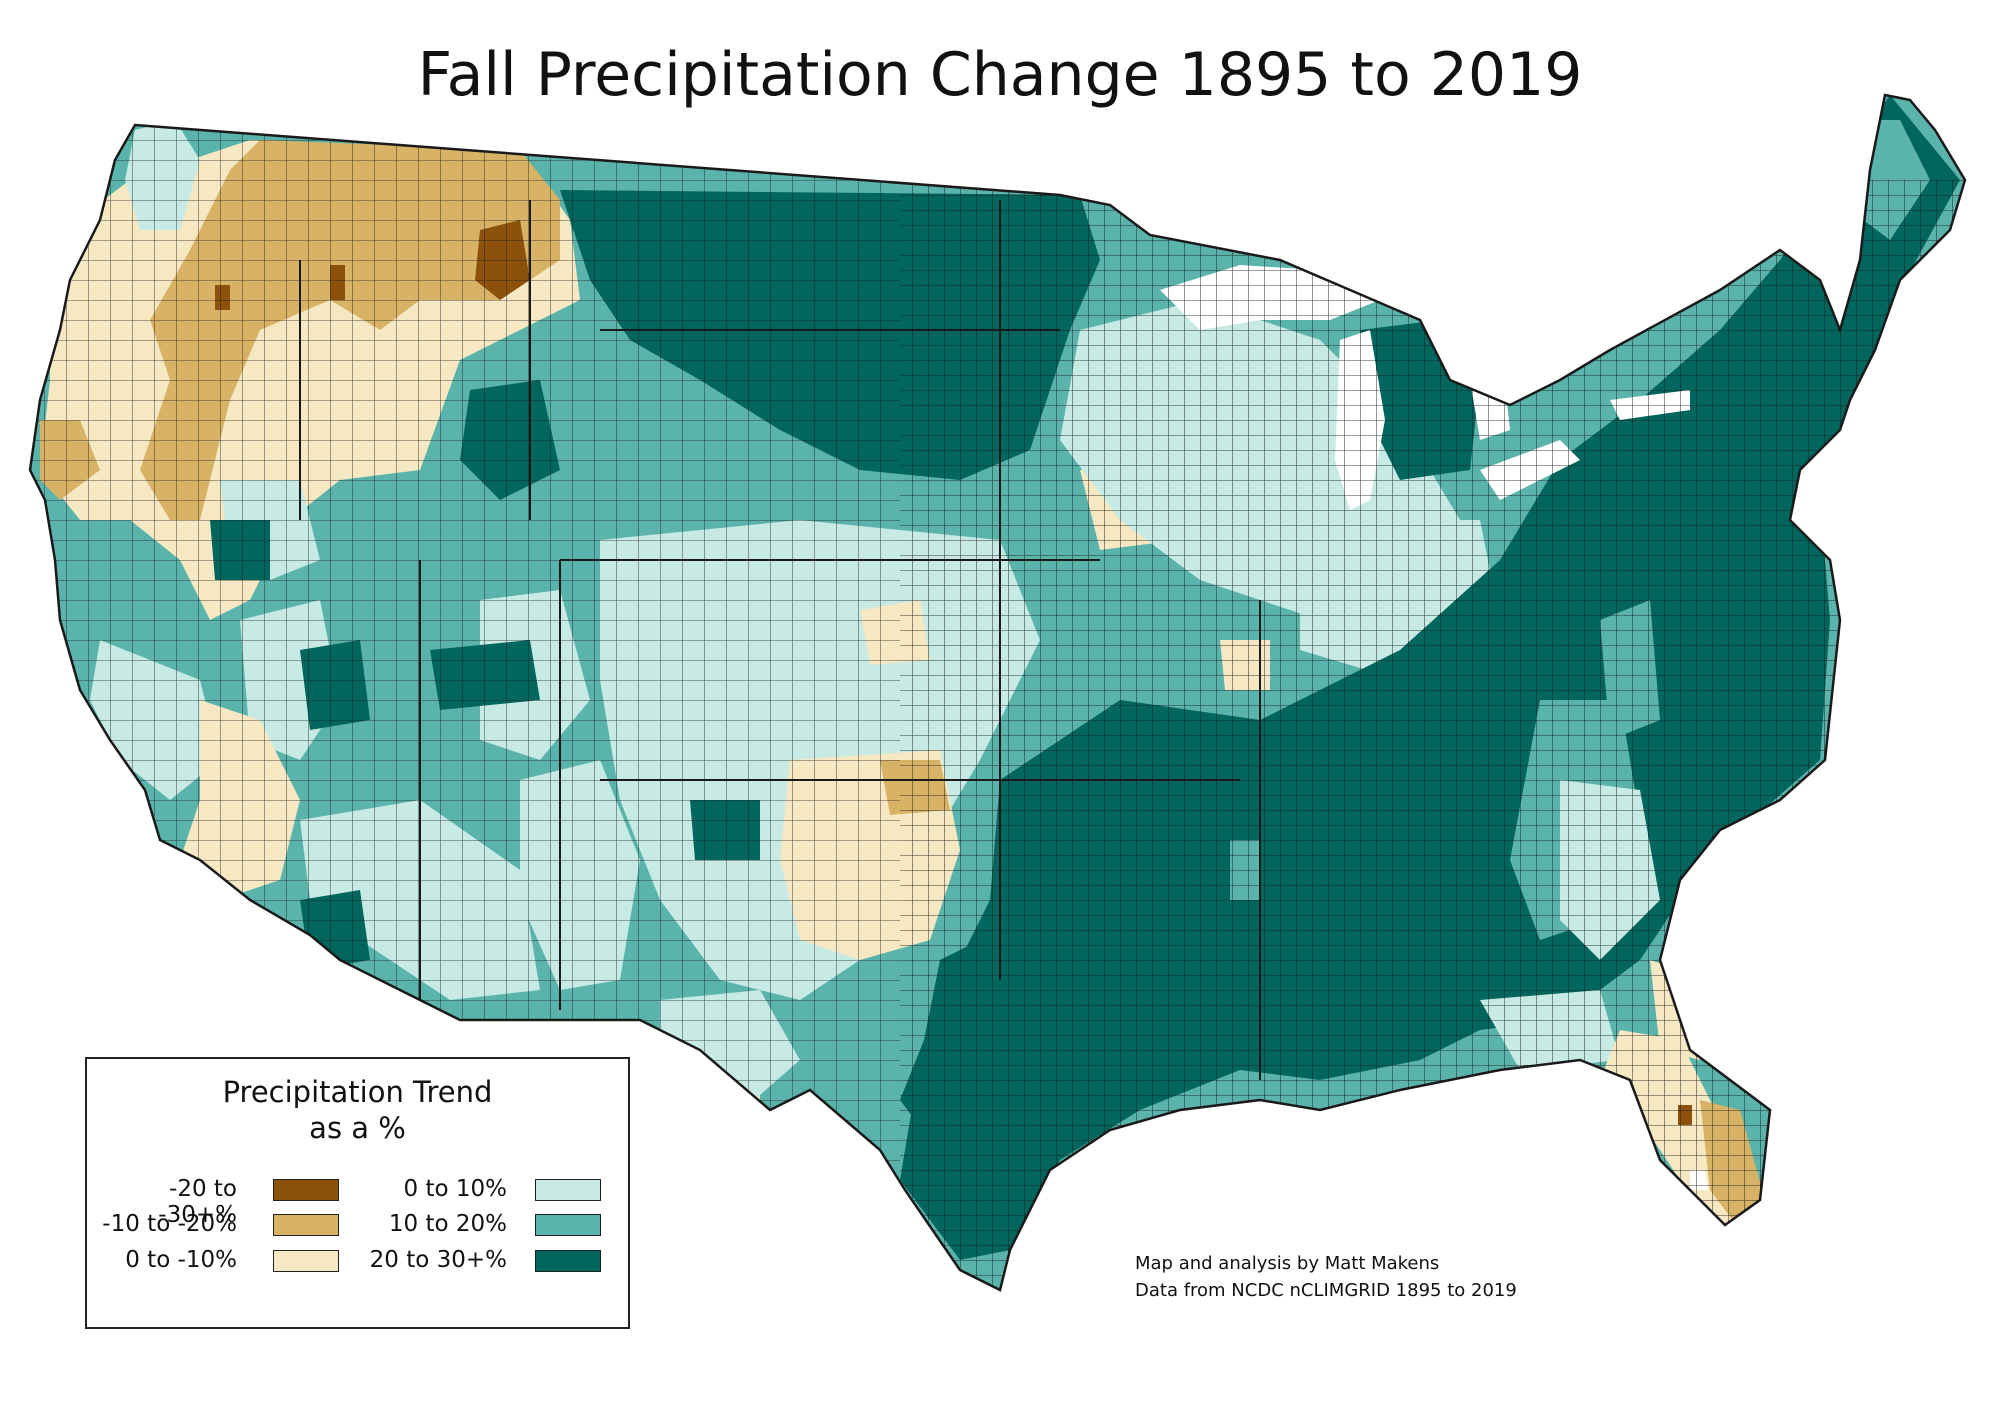 The image size is (2000, 1414). Describe the element at coordinates (438, 1260) in the screenshot. I see `legend-label-strong-increase: 20 to 30+%` at that location.